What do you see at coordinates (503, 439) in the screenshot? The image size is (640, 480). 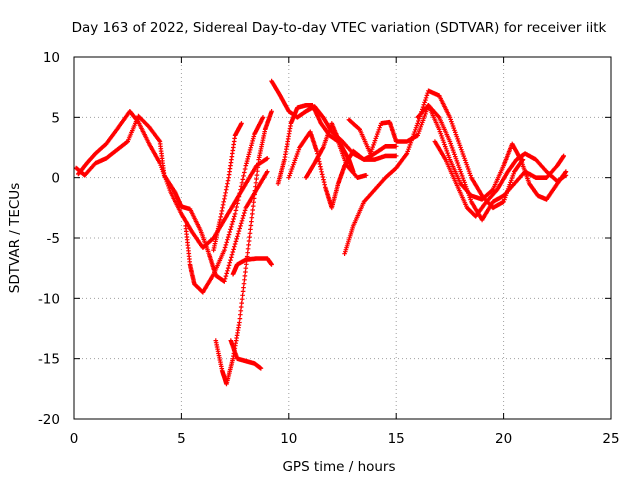 I see `x-tick-label: 20` at bounding box center [503, 439].